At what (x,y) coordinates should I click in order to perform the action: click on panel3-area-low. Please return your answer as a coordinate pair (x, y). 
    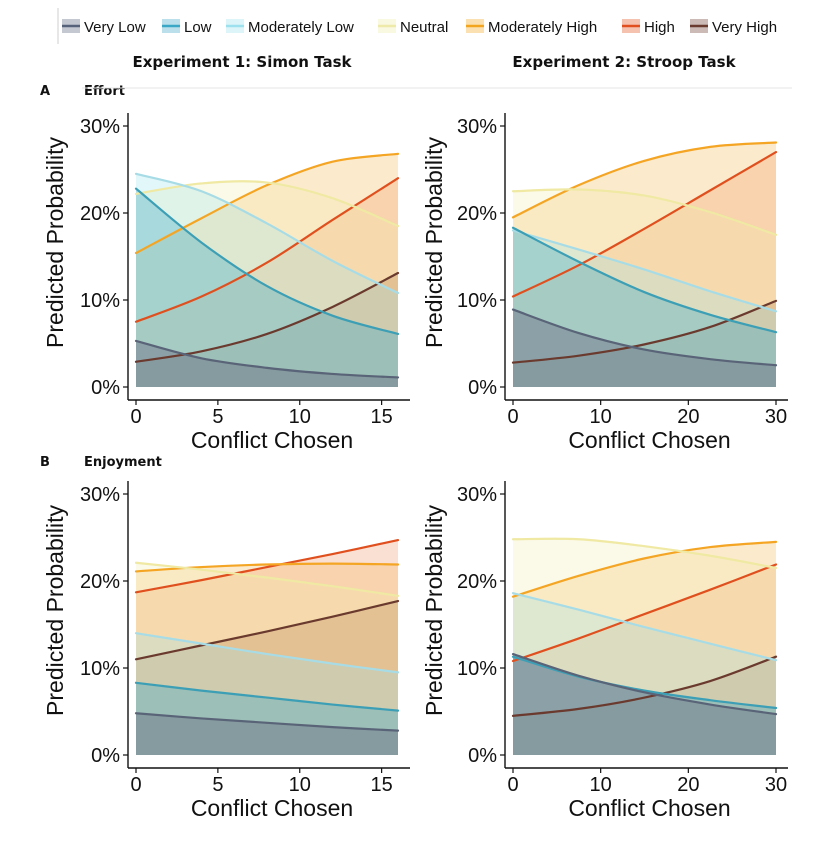
    Looking at the image, I should click on (644, 705).